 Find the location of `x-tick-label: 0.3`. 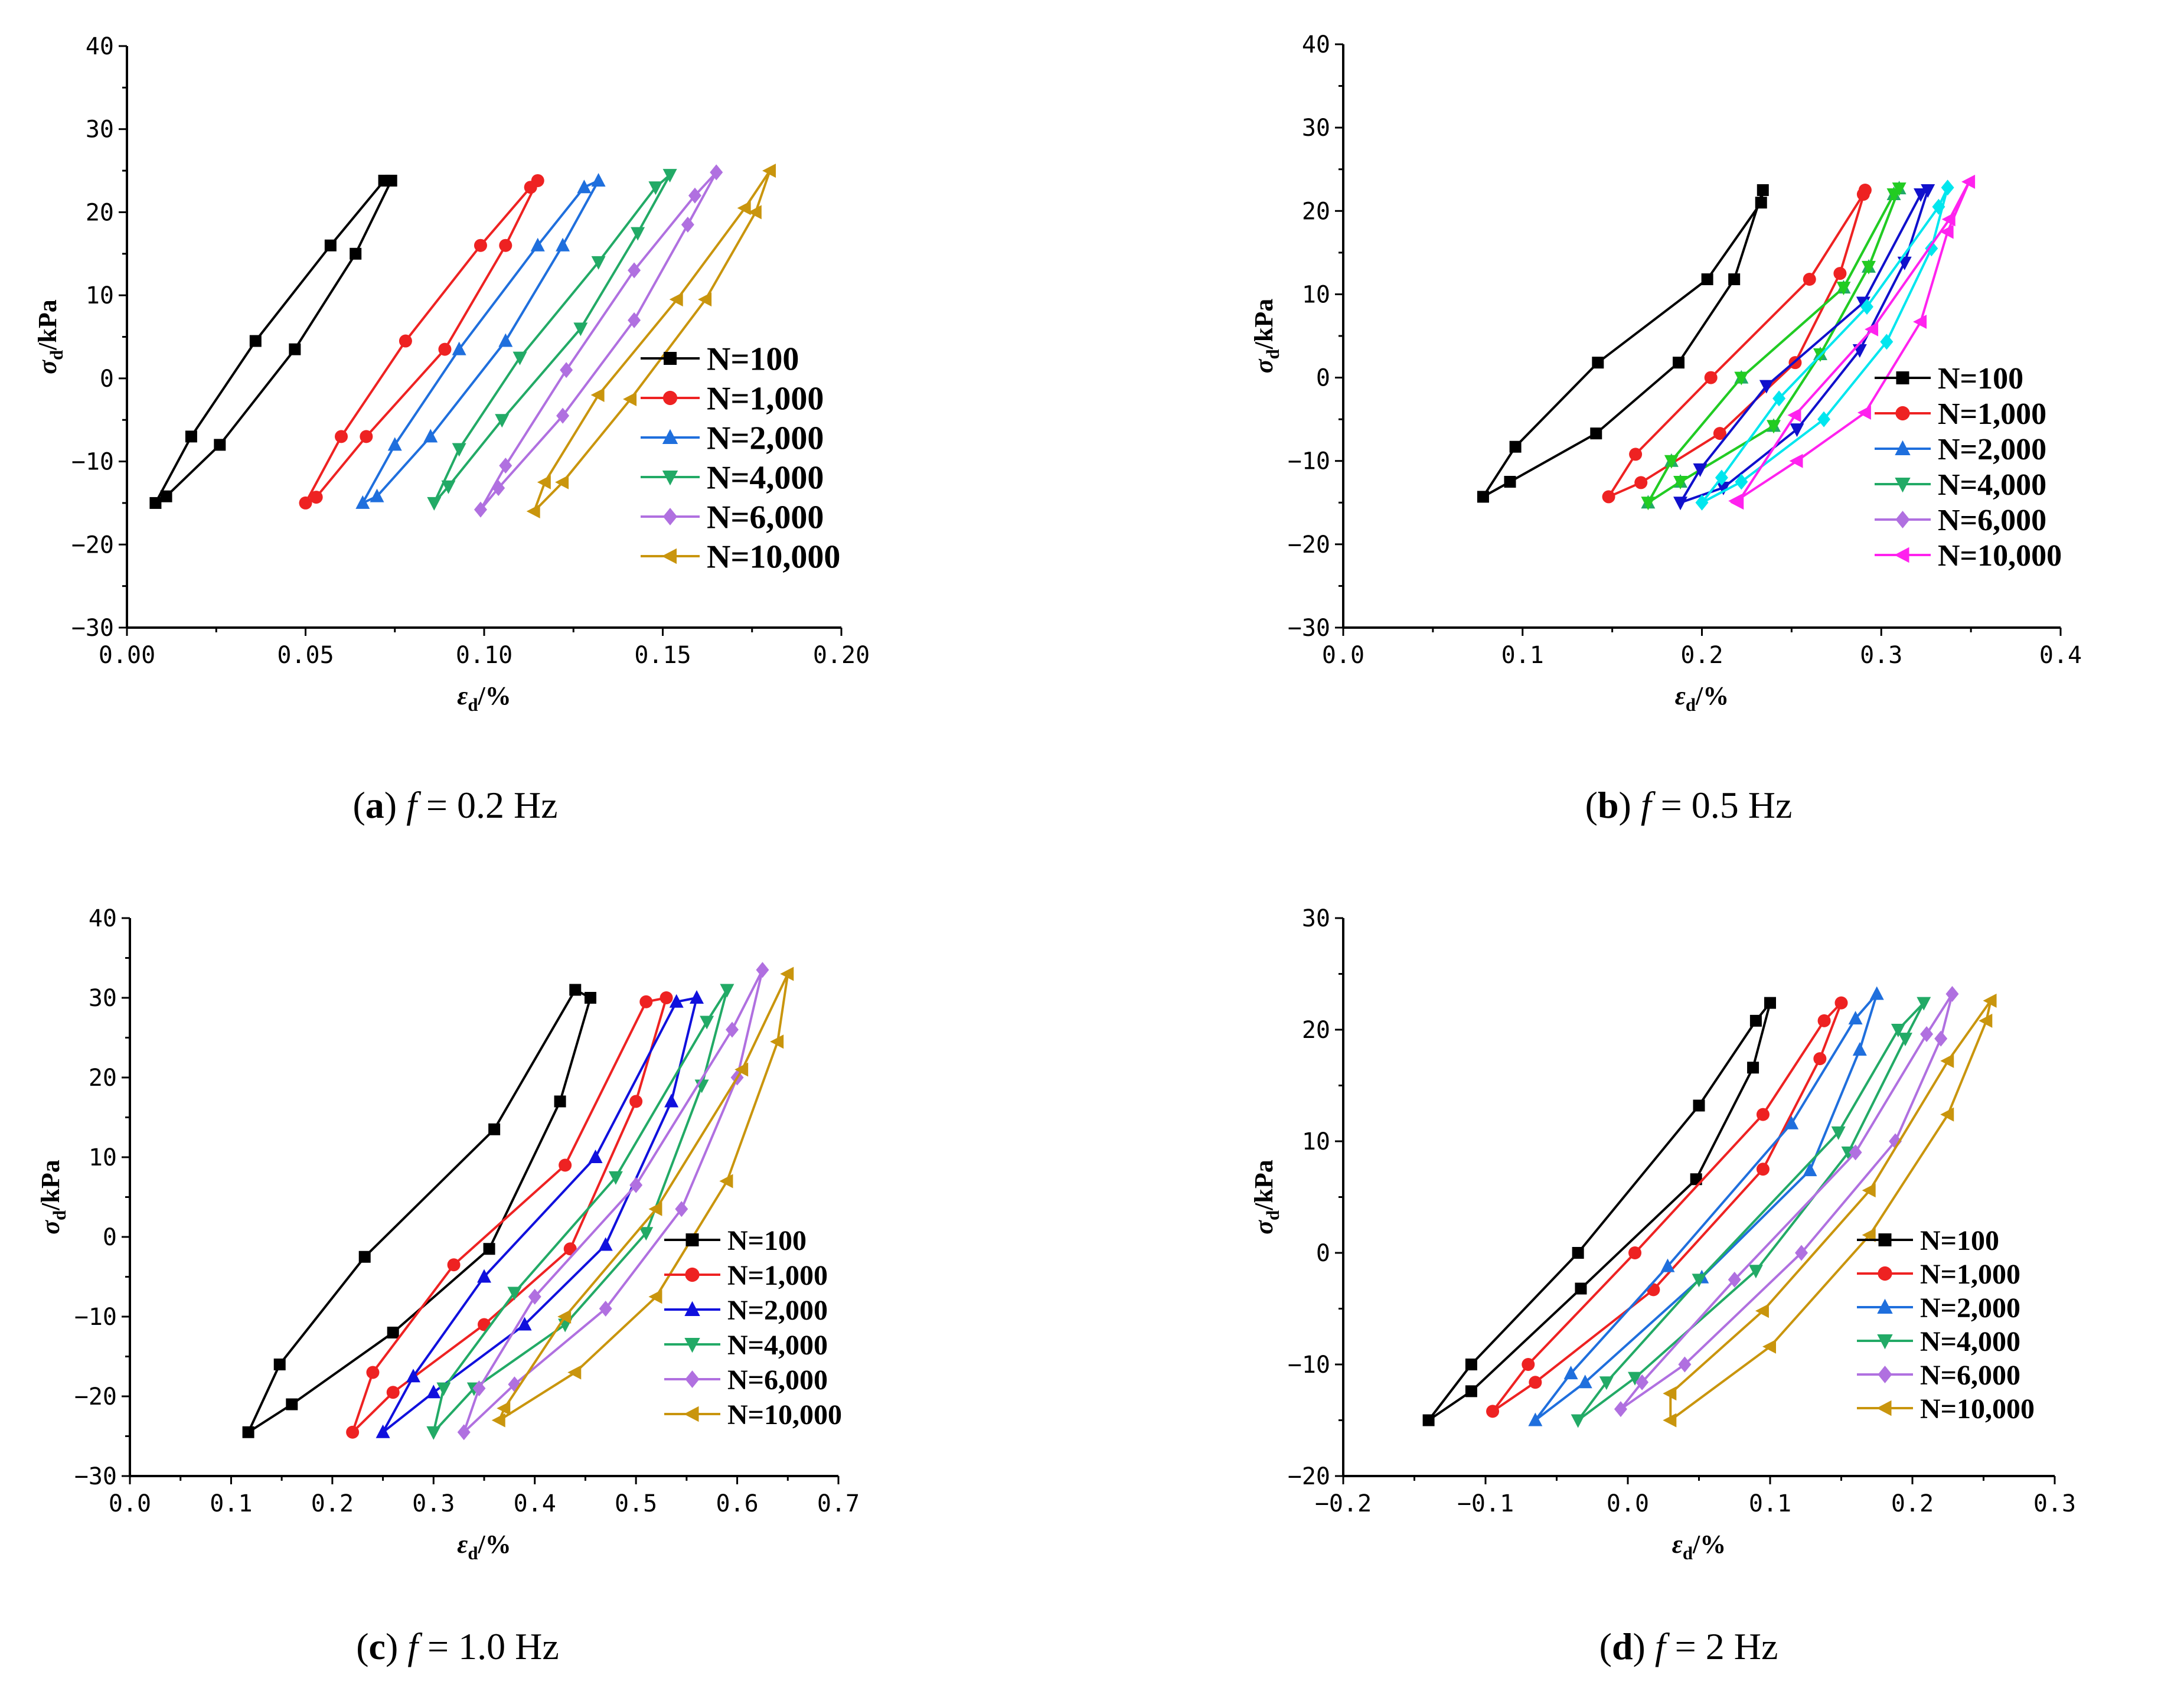

x-tick-label: 0.3 is located at coordinates (433, 1504).